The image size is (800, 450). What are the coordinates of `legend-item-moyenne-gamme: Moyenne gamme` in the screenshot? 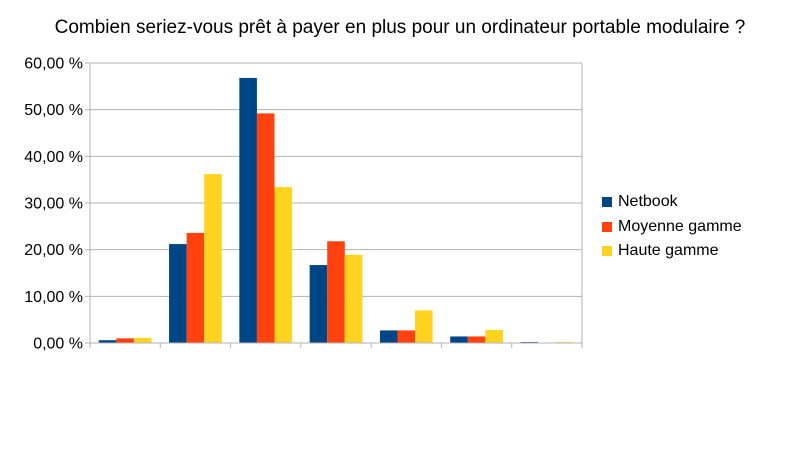 It's located at (672, 227).